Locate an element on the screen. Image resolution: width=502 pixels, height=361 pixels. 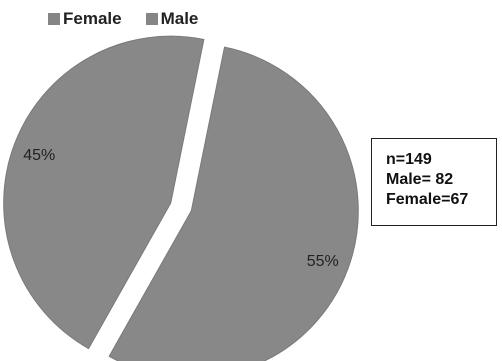
legend-item-male: Male is located at coordinates (172, 19).